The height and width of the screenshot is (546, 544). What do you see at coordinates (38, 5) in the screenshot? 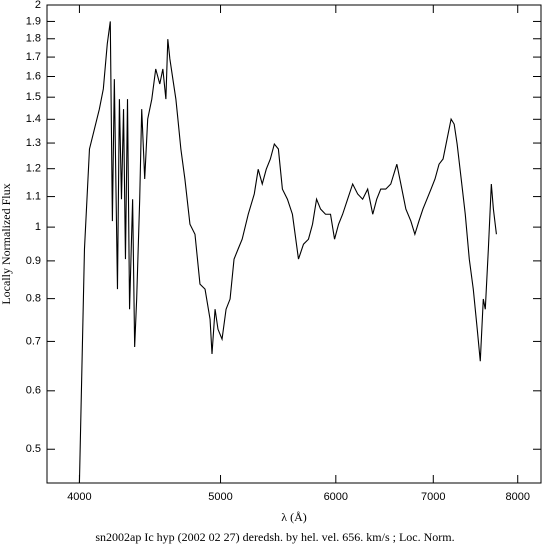
I see `y-tick-label: 2` at bounding box center [38, 5].